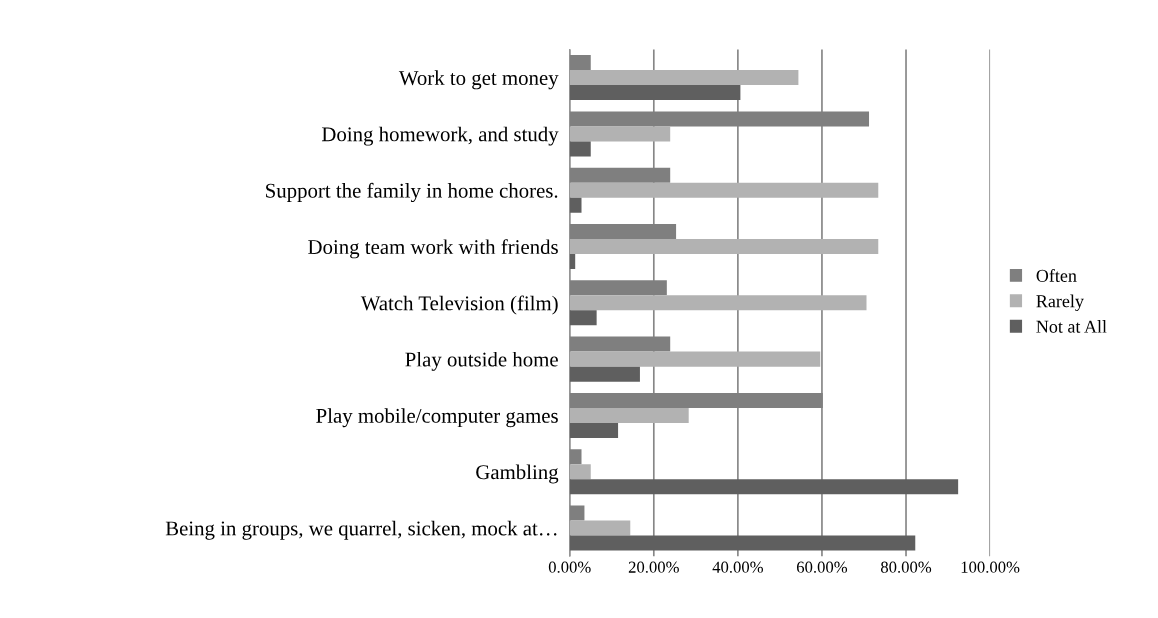 This screenshot has width=1158, height=618. Describe the element at coordinates (653, 567) in the screenshot. I see `x-tick-label: 20.00%` at that location.